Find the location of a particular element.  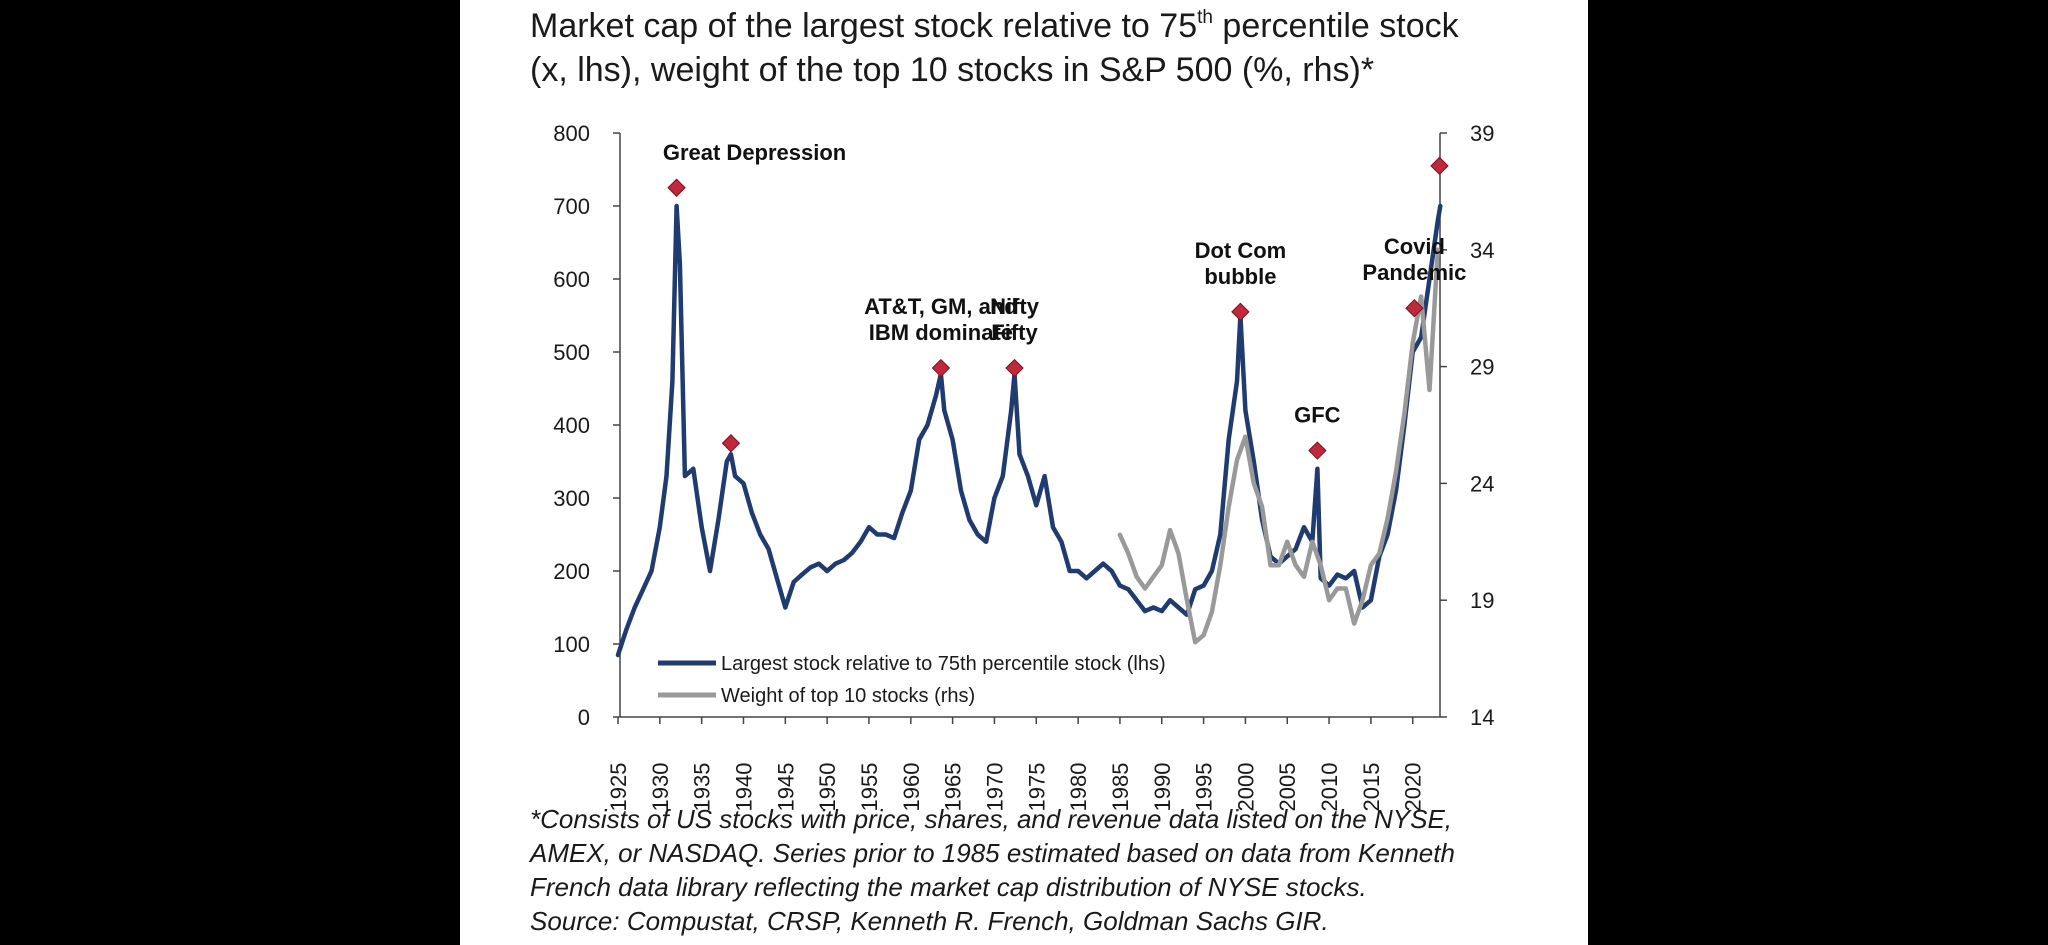

annotation-label: Fifty is located at coordinates (1014, 332).